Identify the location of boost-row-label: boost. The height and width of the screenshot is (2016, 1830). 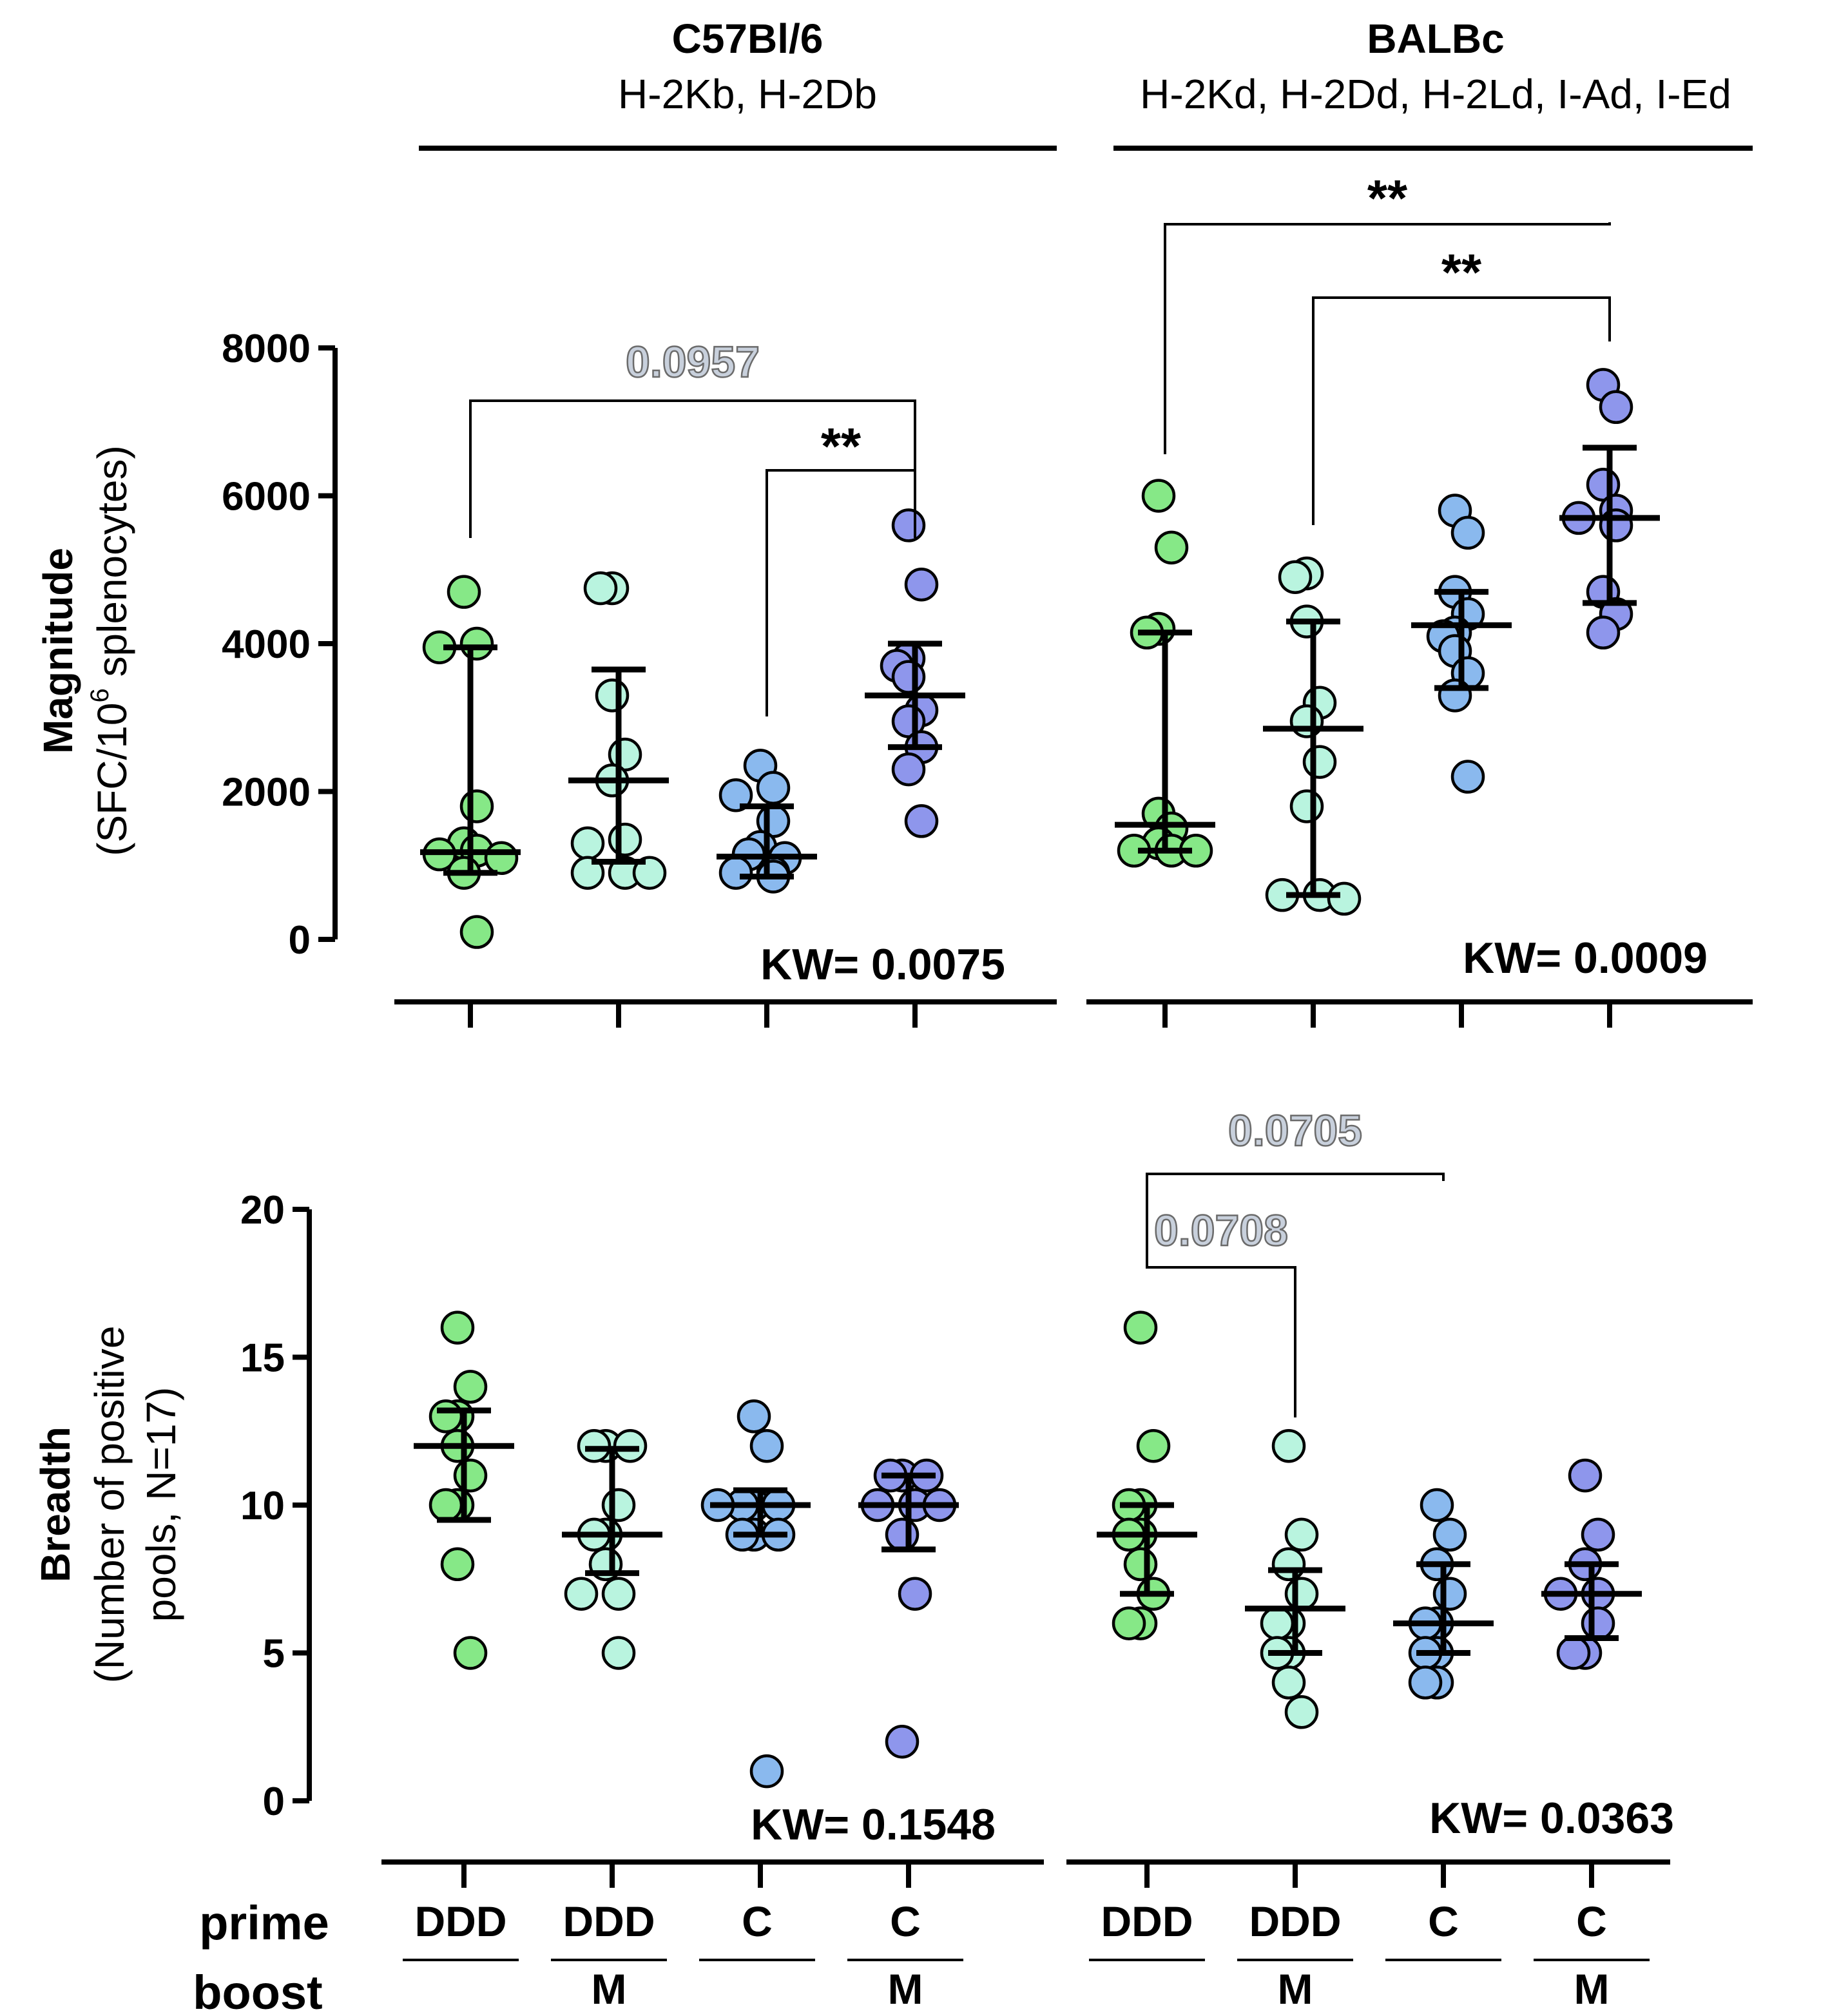
(257, 1991).